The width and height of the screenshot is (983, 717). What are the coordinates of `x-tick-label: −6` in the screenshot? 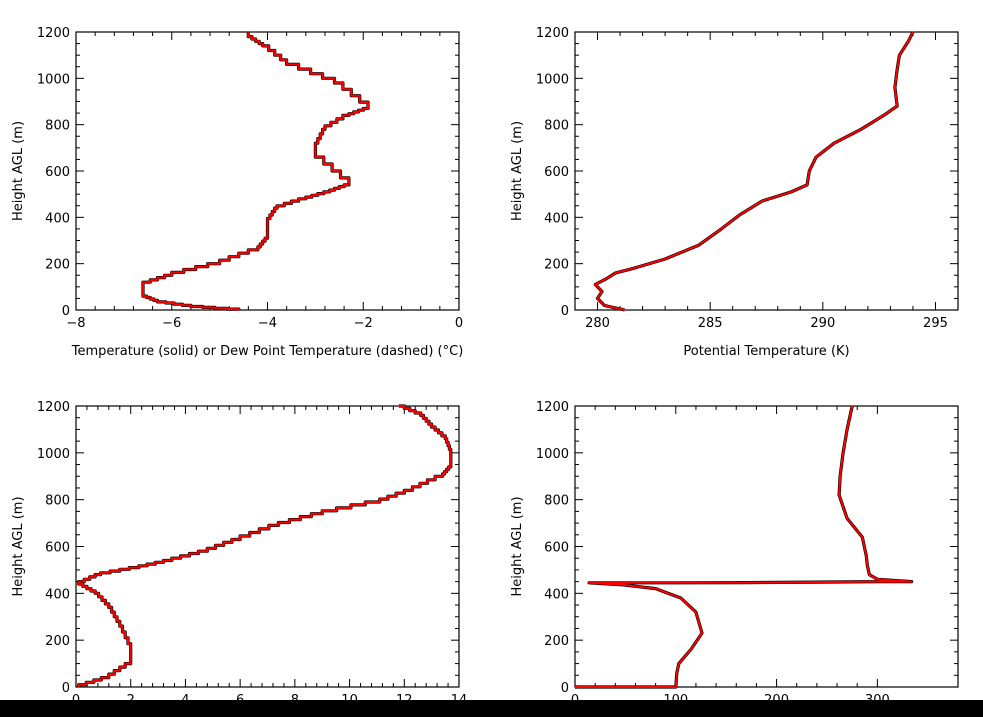 It's located at (171, 323).